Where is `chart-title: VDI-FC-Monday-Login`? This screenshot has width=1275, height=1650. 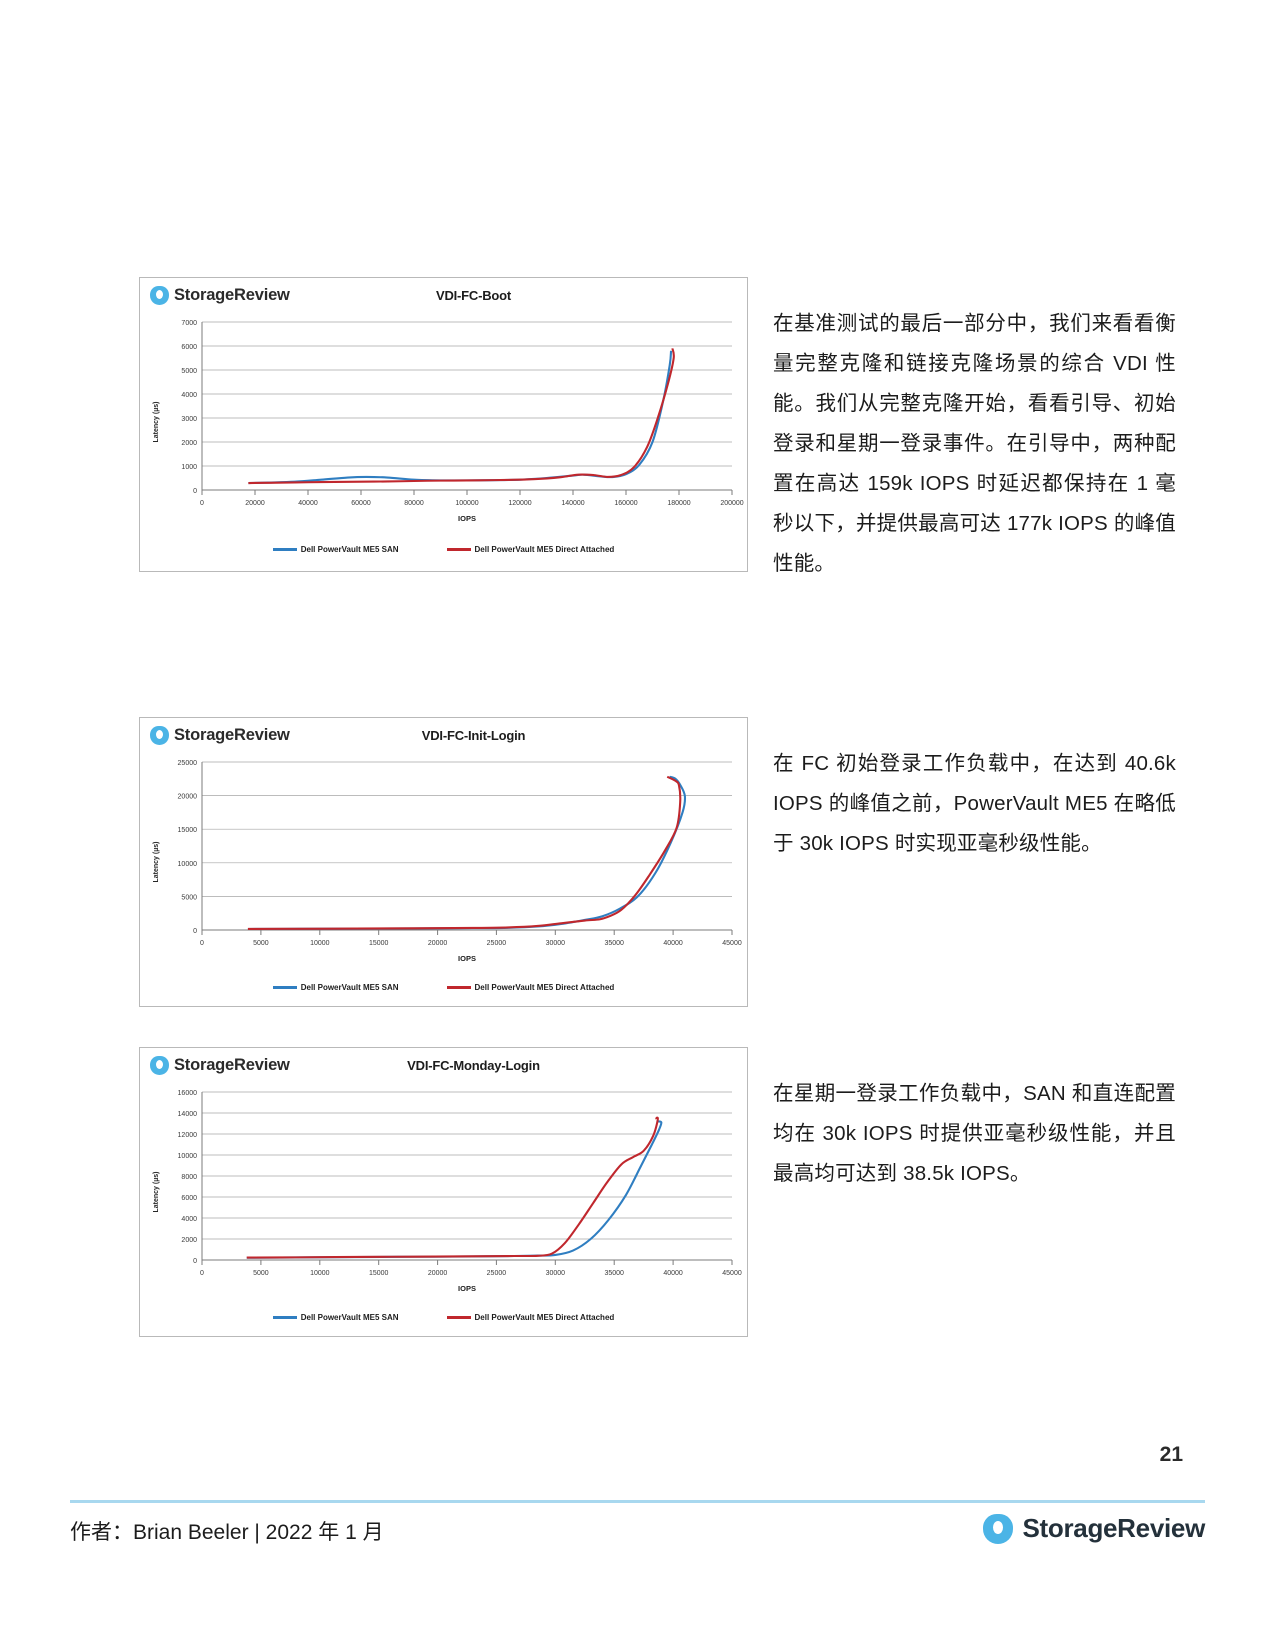 chart-title: VDI-FC-Monday-Login is located at coordinates (473, 1065).